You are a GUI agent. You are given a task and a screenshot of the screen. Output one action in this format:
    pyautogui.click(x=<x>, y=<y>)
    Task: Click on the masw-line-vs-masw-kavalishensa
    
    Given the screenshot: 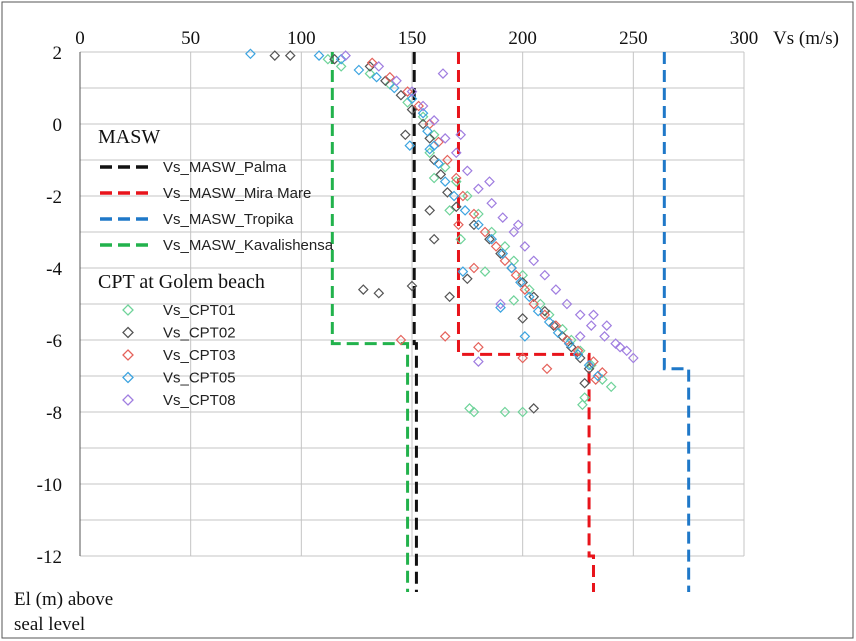 What is the action you would take?
    pyautogui.click(x=370, y=322)
    